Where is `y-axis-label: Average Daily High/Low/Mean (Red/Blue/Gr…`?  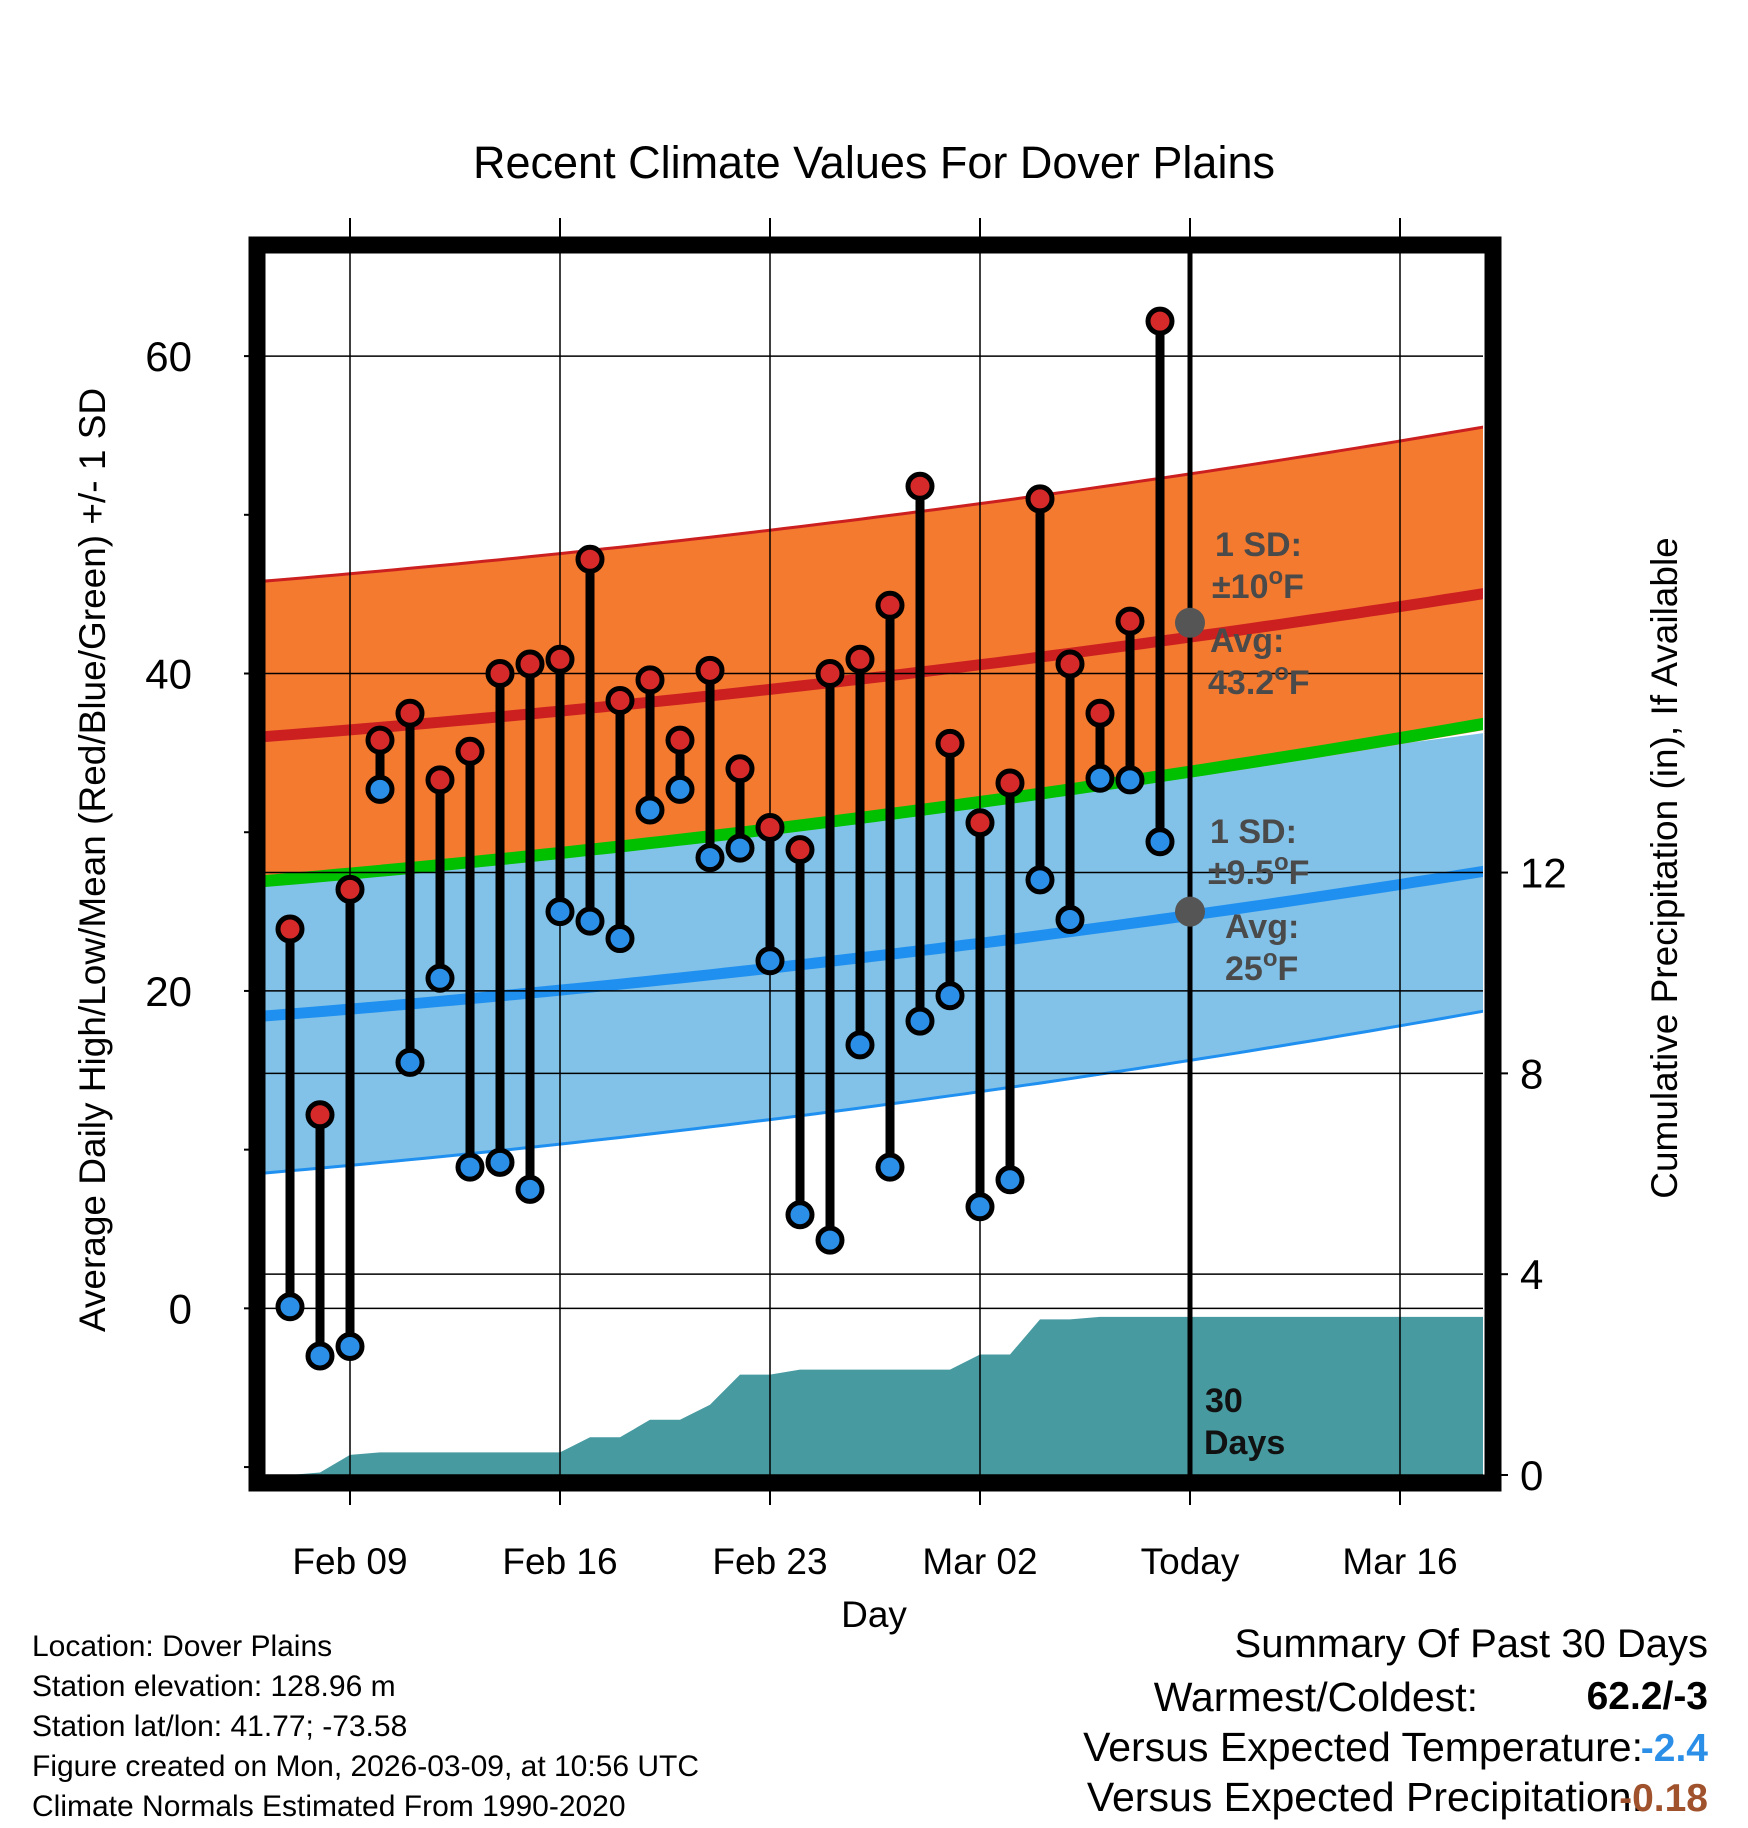 y-axis-label: Average Daily High/Low/Mean (Red/Blue/Gr… is located at coordinates (92, 860).